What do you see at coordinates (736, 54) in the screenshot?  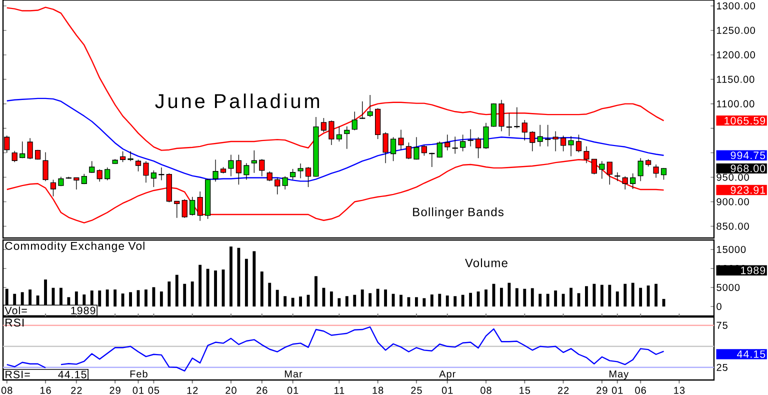 I see `y-tick-label: 1200.00` at bounding box center [736, 54].